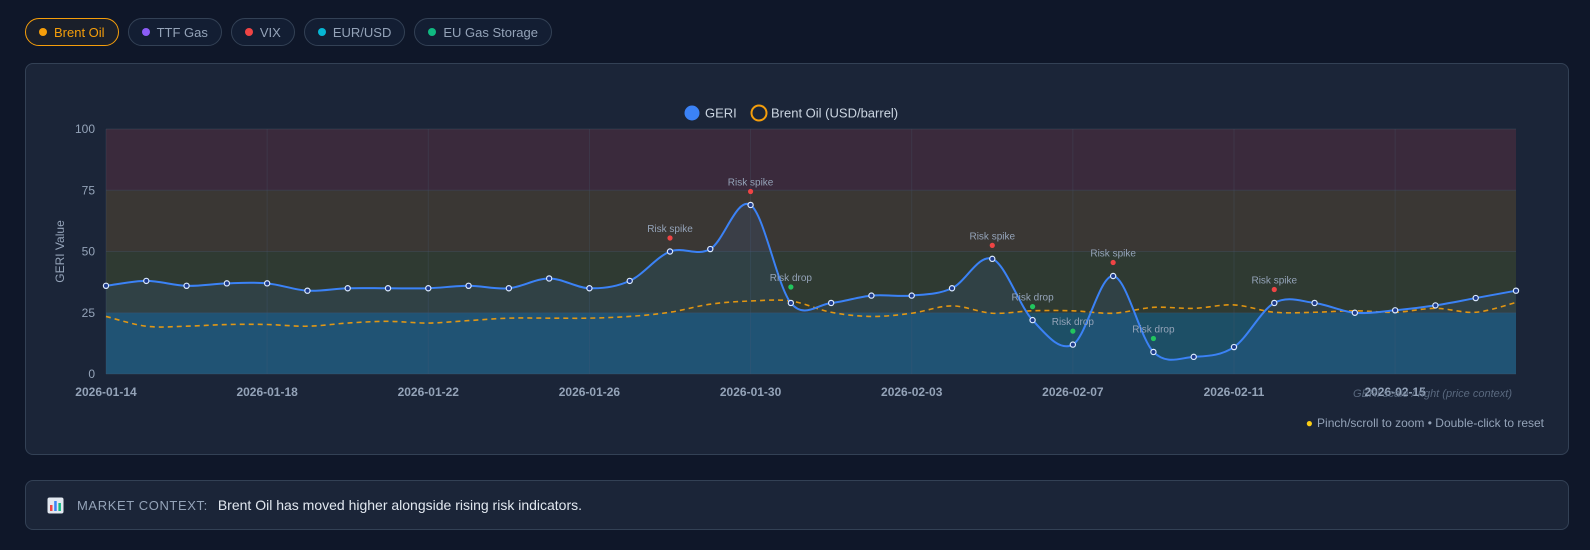 The width and height of the screenshot is (1590, 550). I want to click on legend-geri-swatch, so click(692, 113).